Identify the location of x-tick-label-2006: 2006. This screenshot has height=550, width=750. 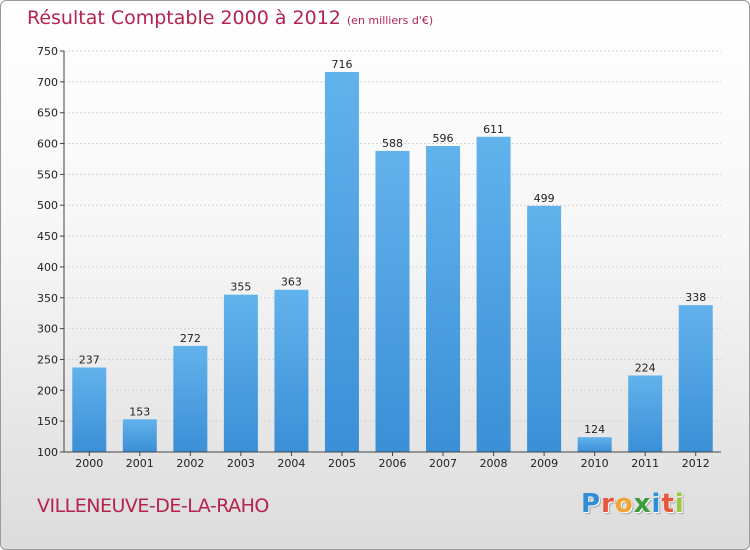
(393, 463).